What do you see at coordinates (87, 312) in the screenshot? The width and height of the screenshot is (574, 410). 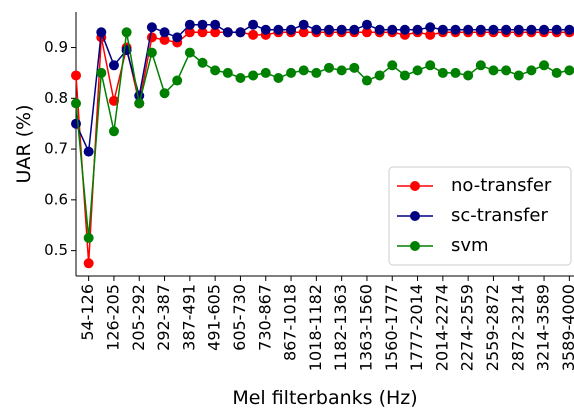 I see `x-tick-label: 54-126` at bounding box center [87, 312].